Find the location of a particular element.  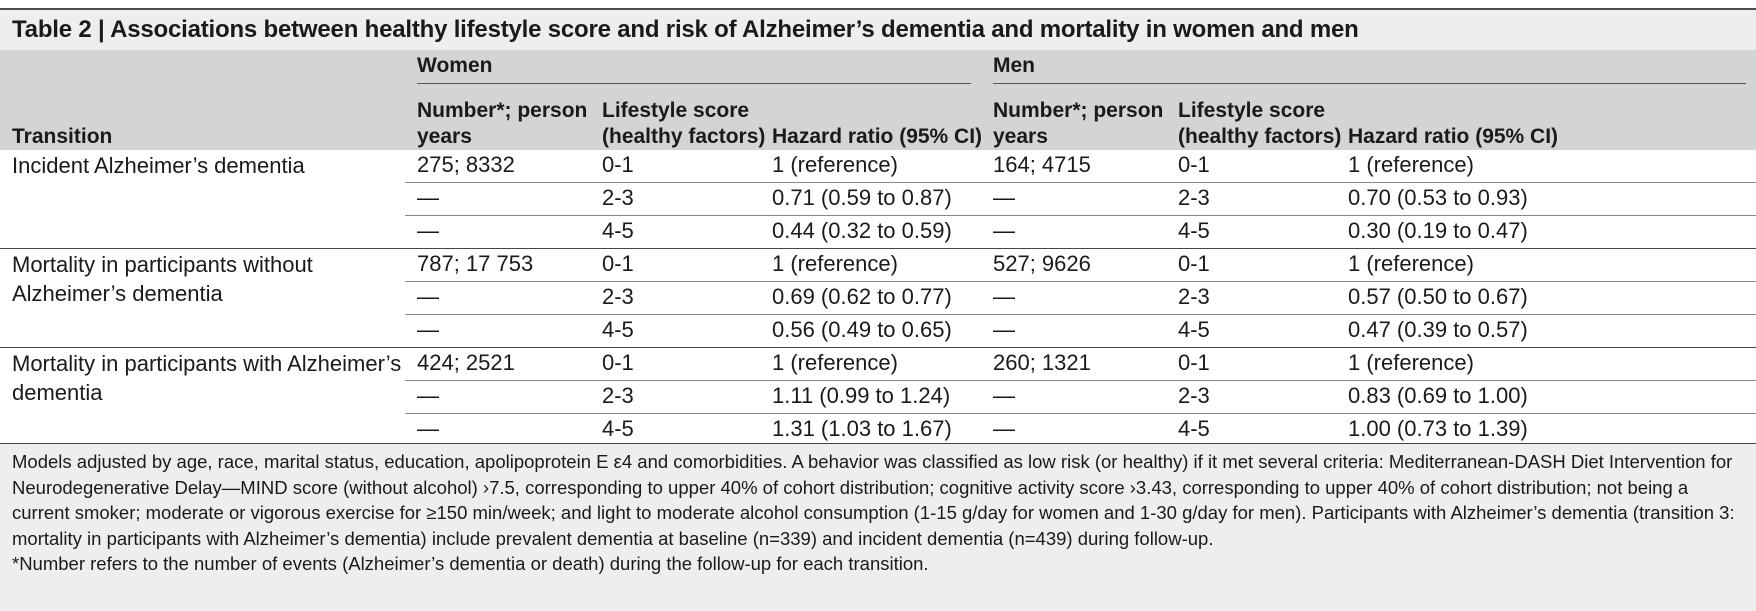

col-header-men-score: Lifestyle score (healthy factors) is located at coordinates (1253, 117).